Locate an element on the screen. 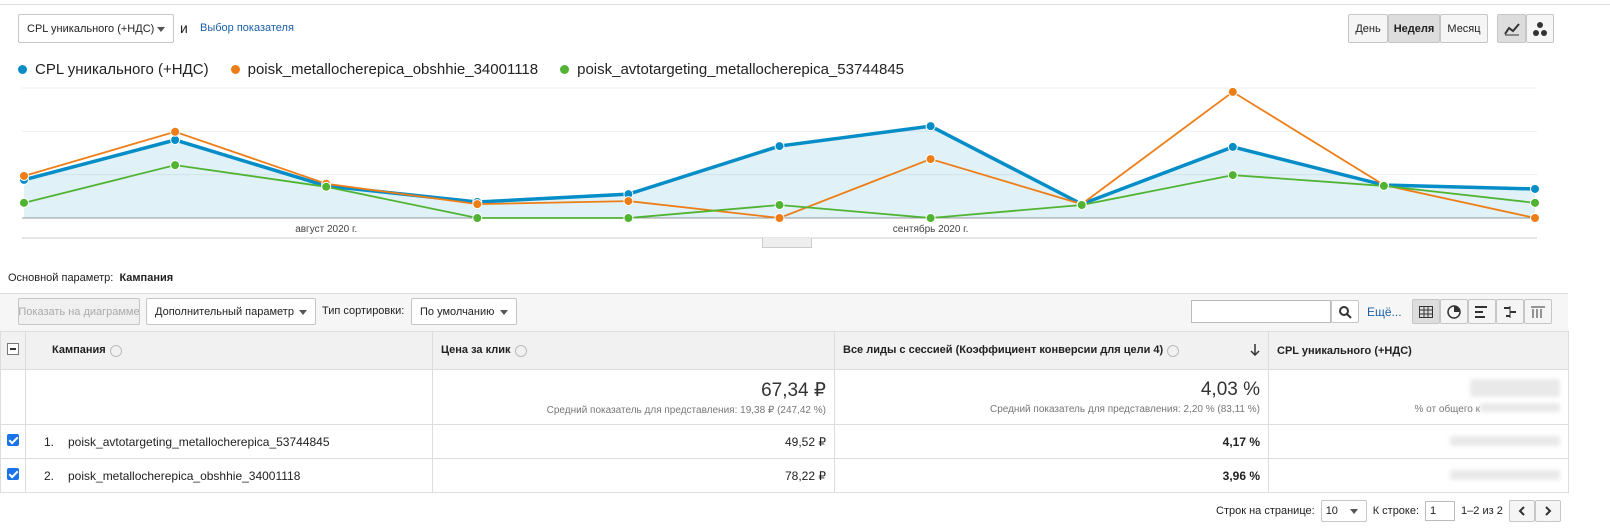 The width and height of the screenshot is (1610, 529). conversion-cell: 3,96 % is located at coordinates (1051, 475).